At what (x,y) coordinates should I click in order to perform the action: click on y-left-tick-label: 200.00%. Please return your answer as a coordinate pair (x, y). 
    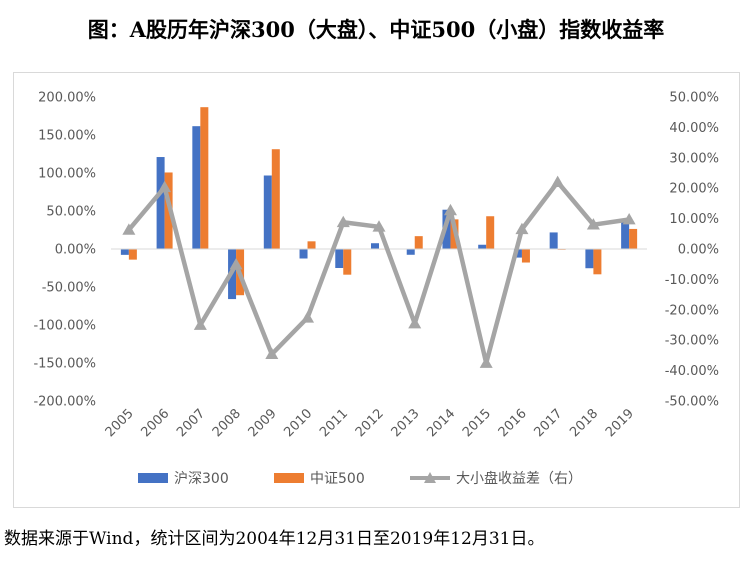
    Looking at the image, I should click on (67, 98).